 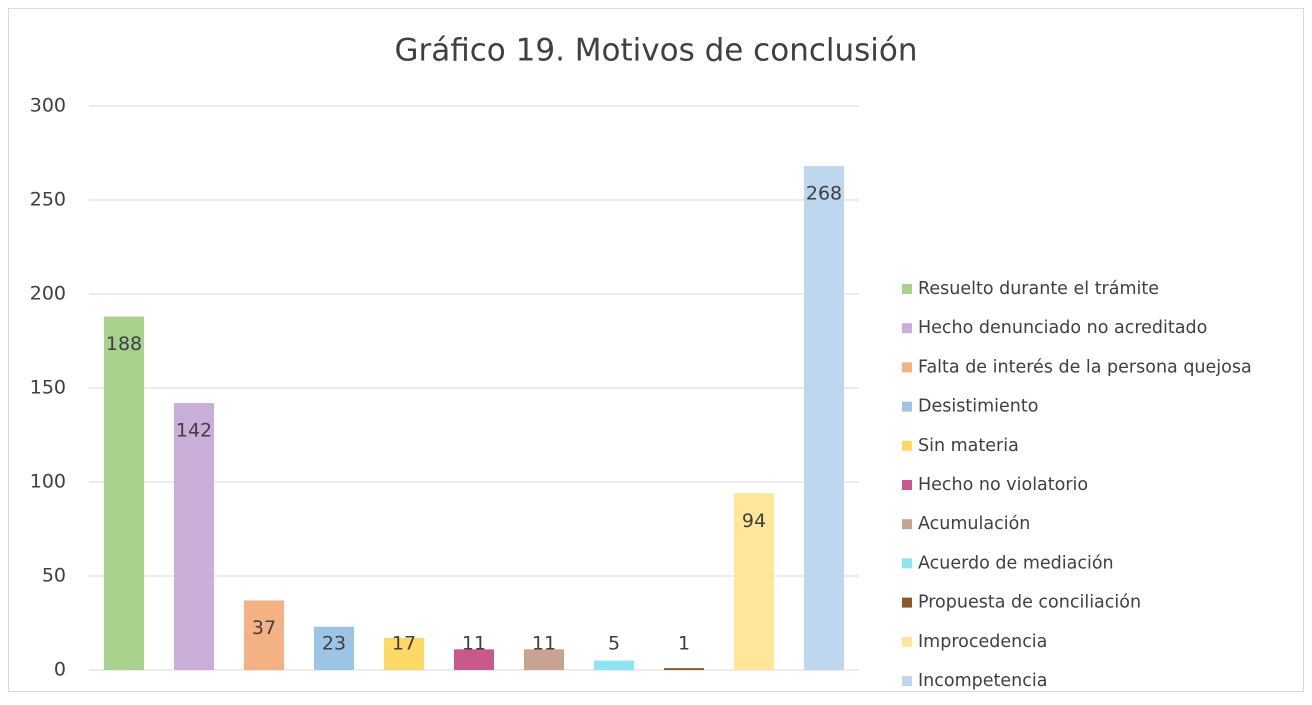 I want to click on legend-label: Hecho no violatorio, so click(x=1003, y=485).